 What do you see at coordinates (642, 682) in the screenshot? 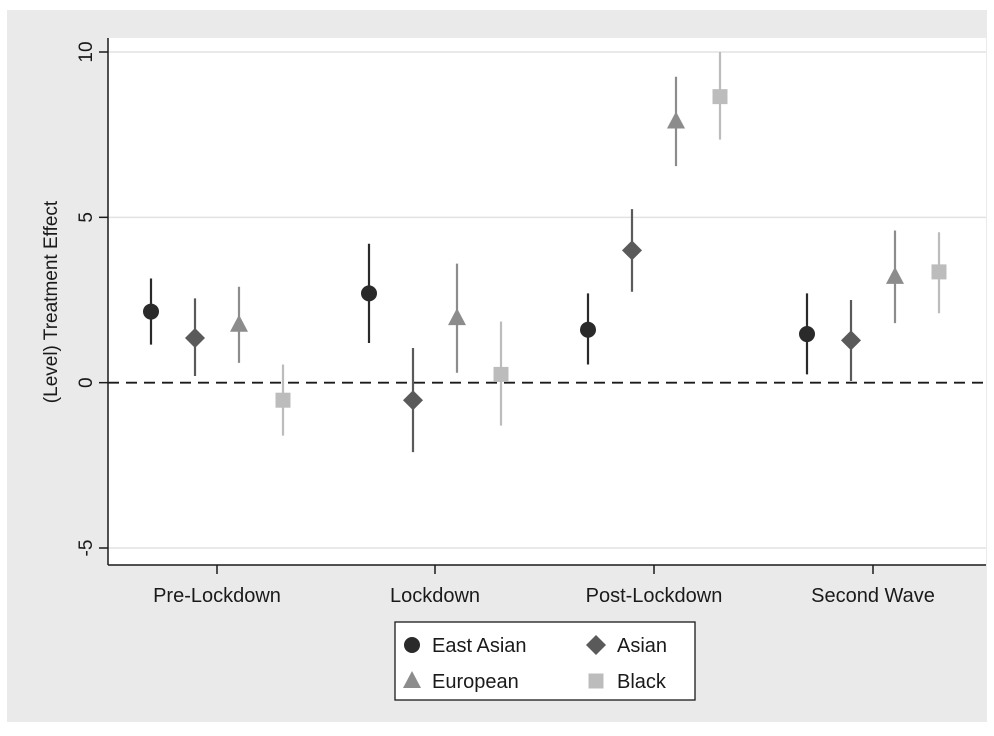
I see `legend-label-black: Black` at bounding box center [642, 682].